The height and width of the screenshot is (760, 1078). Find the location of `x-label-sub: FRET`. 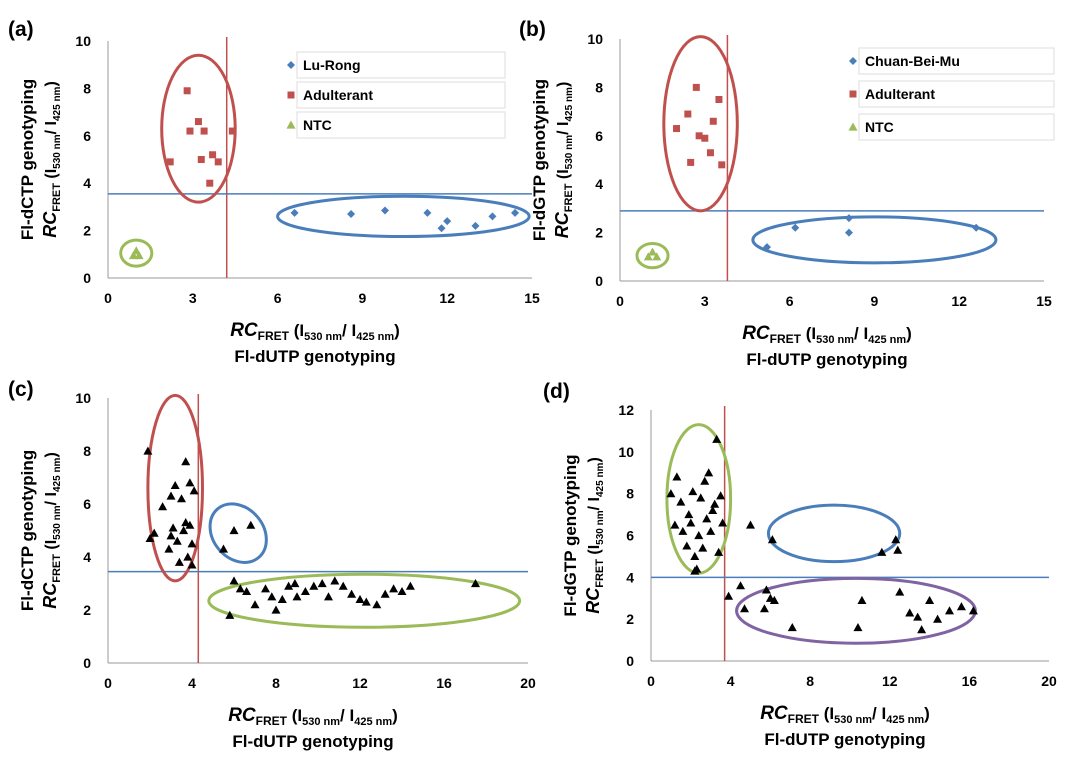

x-label-sub: FRET is located at coordinates (804, 719).